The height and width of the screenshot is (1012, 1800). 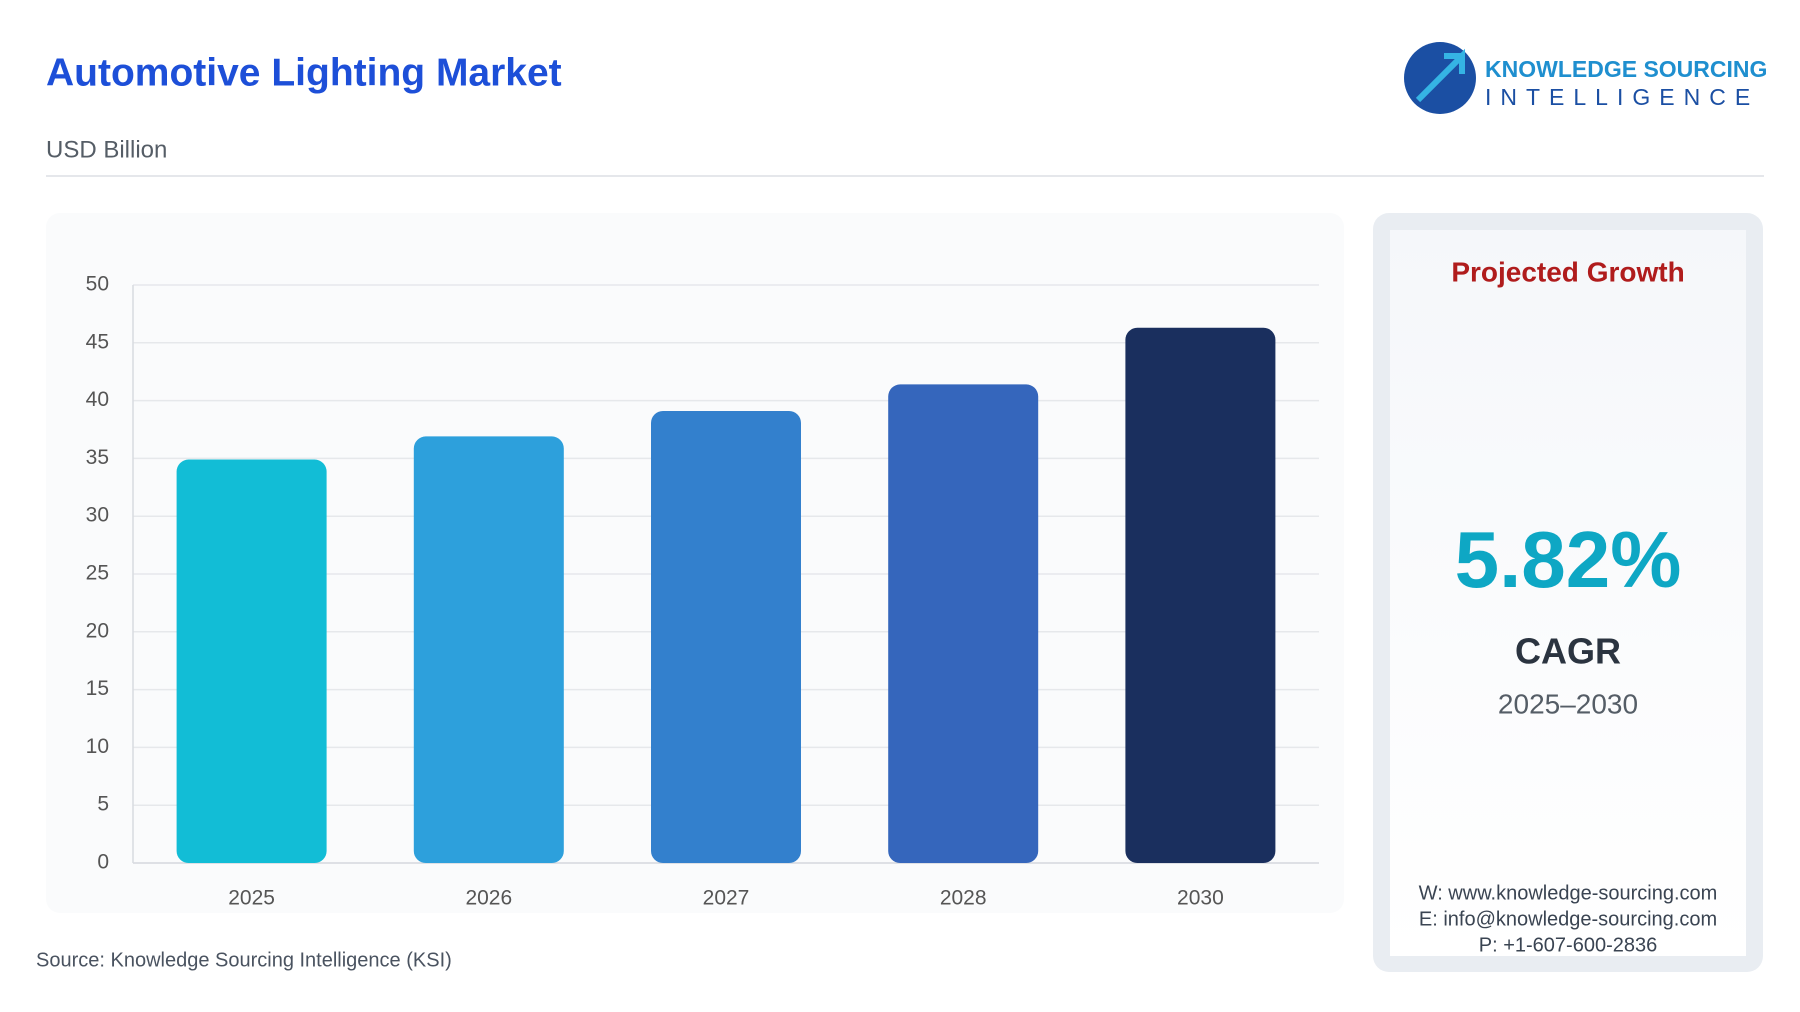 What do you see at coordinates (251, 898) in the screenshot?
I see `x-tick-label: 2025` at bounding box center [251, 898].